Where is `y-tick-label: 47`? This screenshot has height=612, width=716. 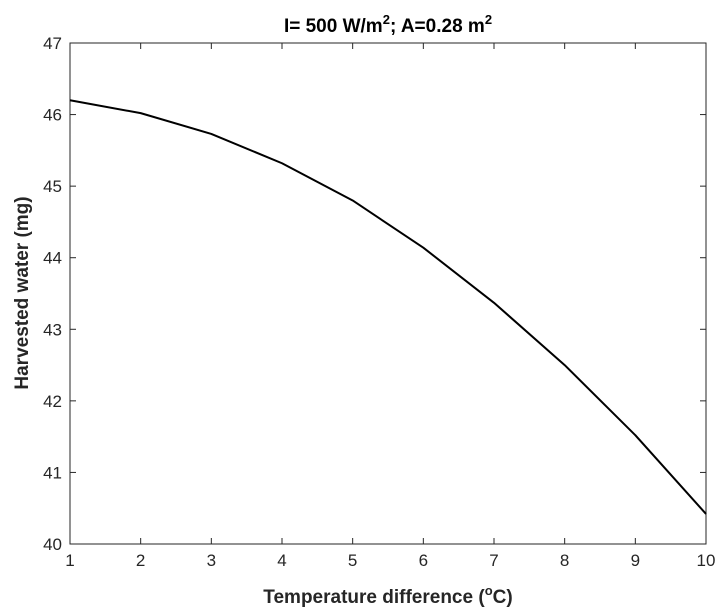 y-tick-label: 47 is located at coordinates (52, 43).